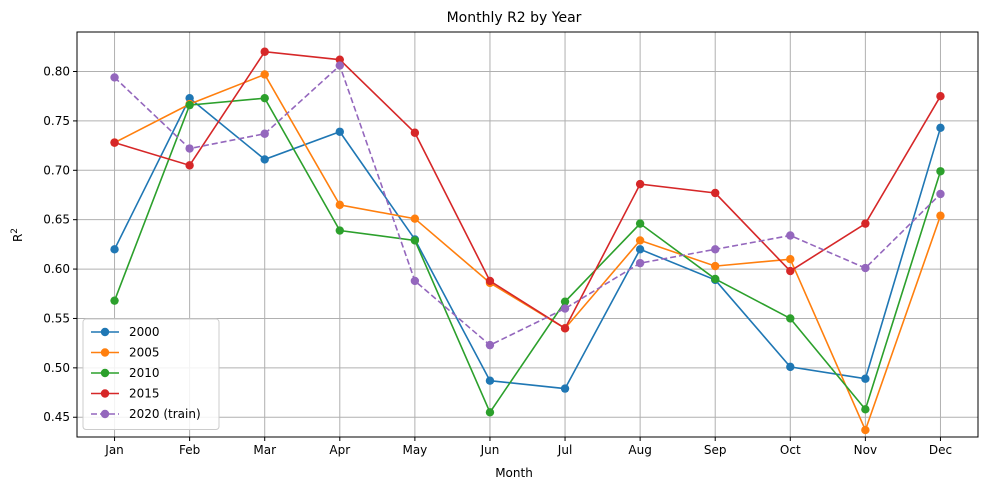 The height and width of the screenshot is (490, 989). Describe the element at coordinates (125, 353) in the screenshot. I see `legend-item: 2005` at that location.